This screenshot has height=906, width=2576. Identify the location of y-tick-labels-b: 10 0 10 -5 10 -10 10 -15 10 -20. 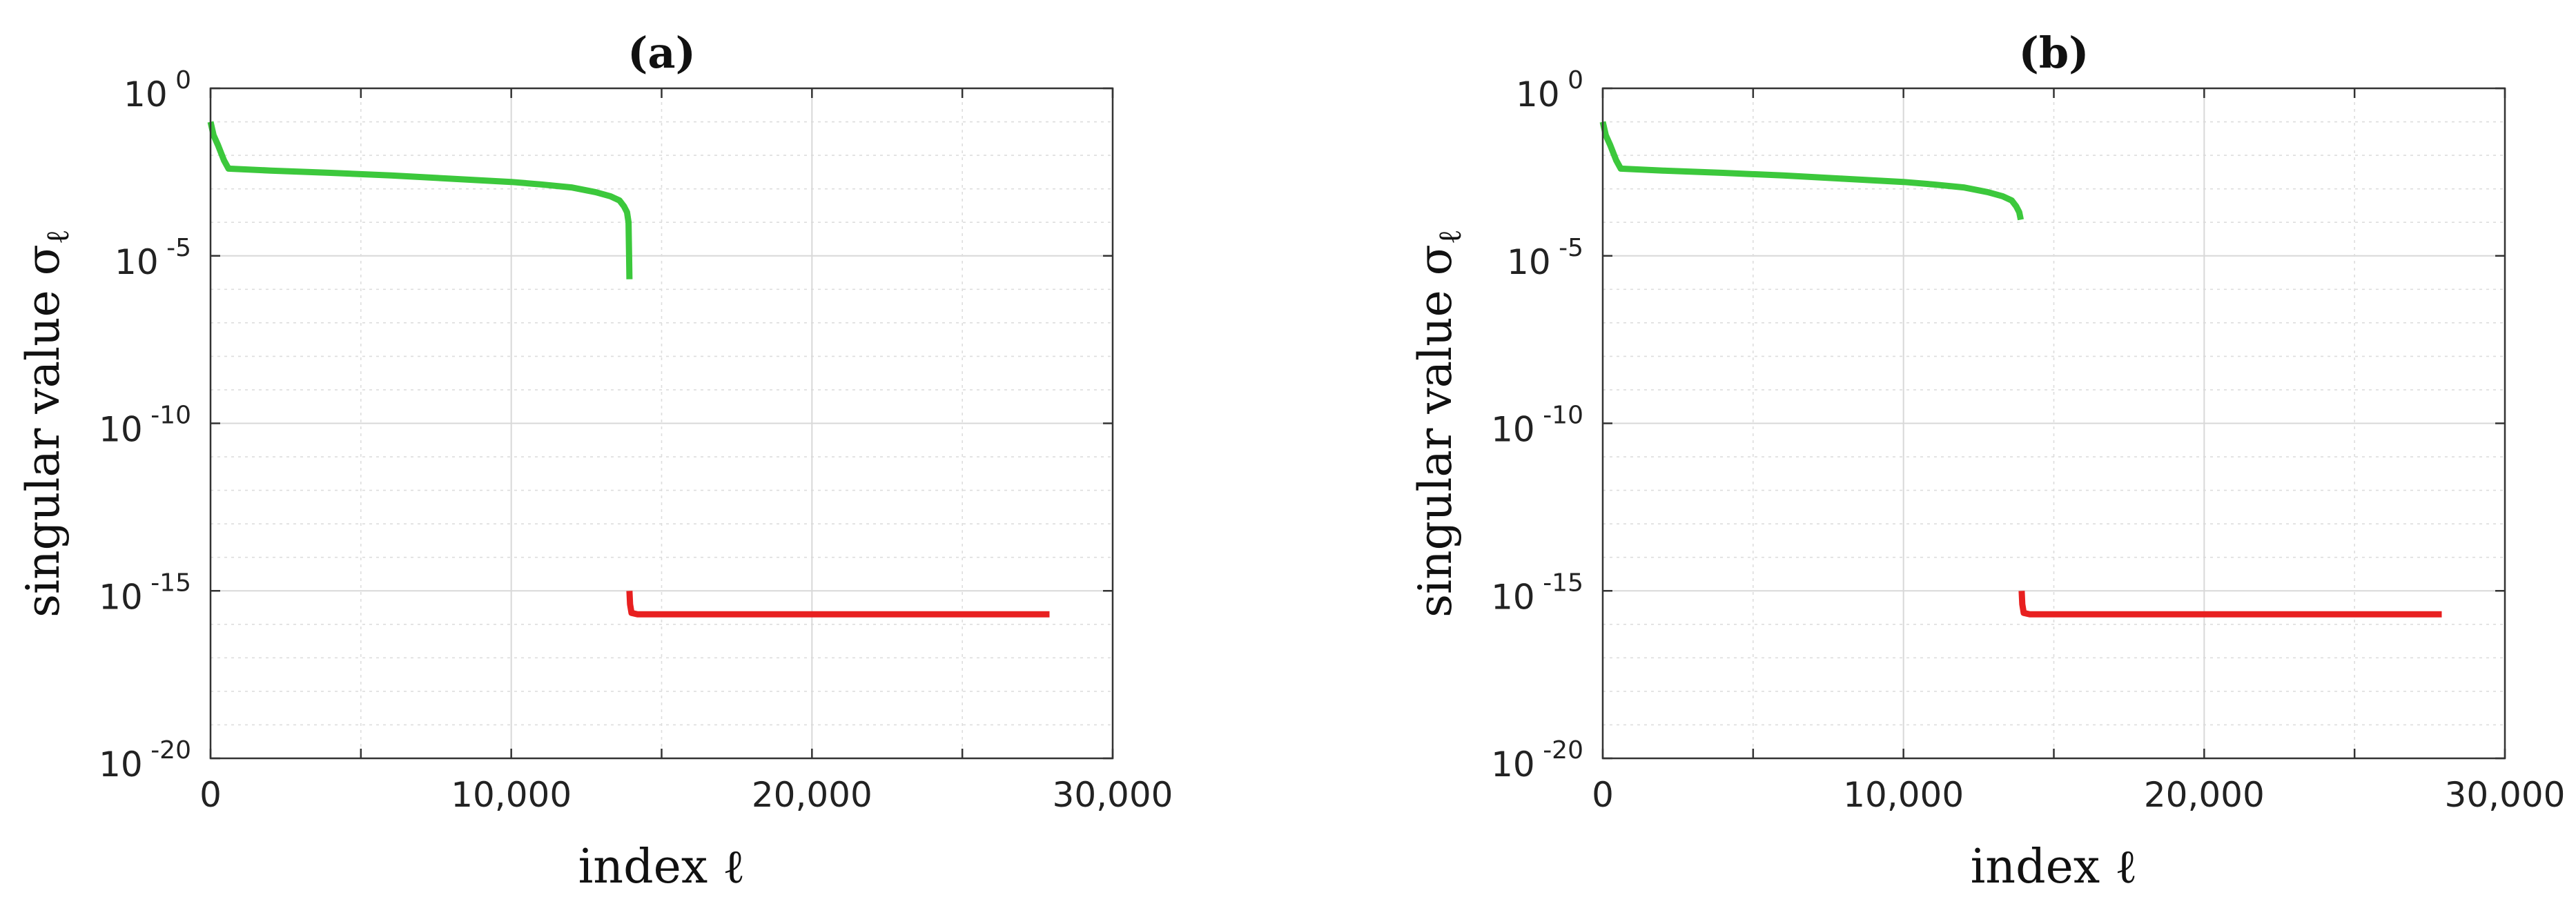
(1537, 425).